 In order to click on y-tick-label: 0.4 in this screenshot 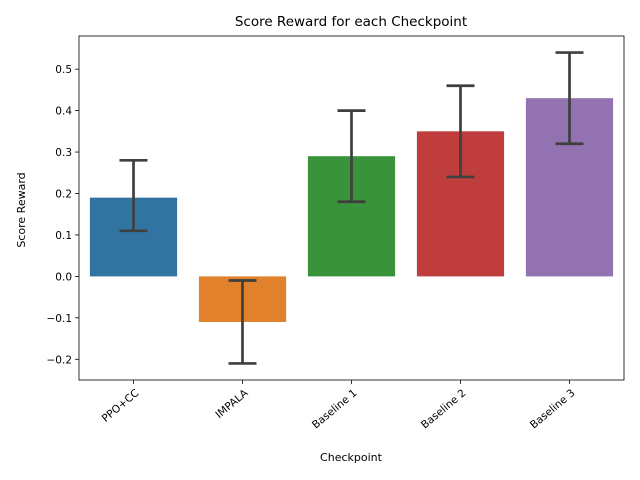, I will do `click(63, 112)`.